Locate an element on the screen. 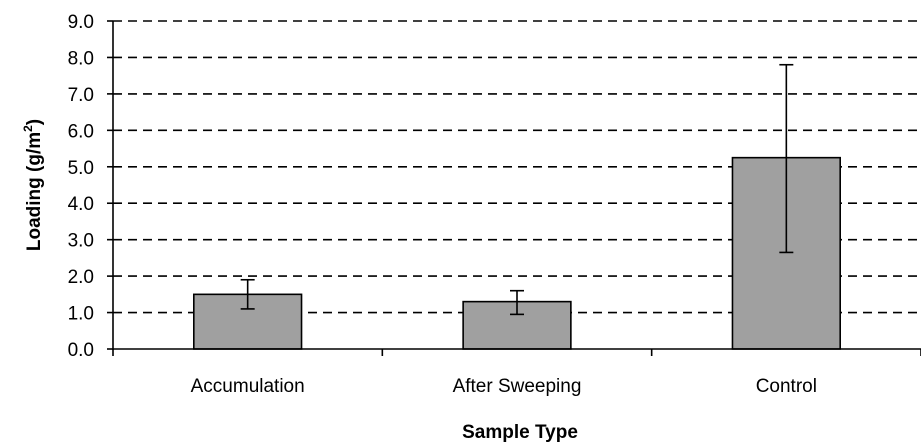 The height and width of the screenshot is (447, 921). y-tick-labels: 0.0 1.0 2.0 3.0 4.0 5.0 6.0 7.0 8.0 9.0 is located at coordinates (81, 186).